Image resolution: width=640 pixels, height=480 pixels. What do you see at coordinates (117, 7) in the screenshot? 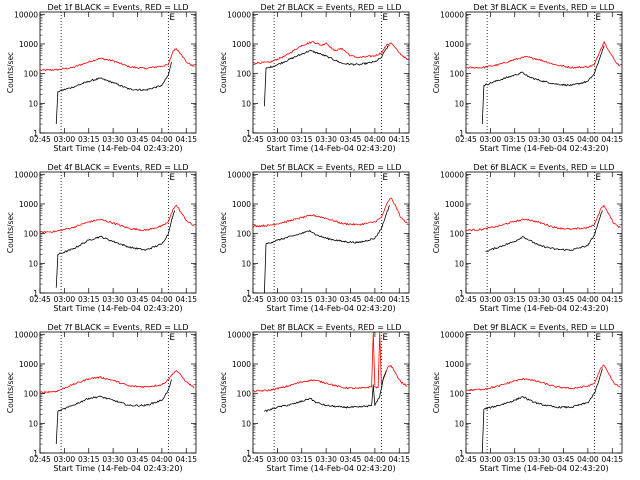
I see `panel-title: Det 1f BLACK = Events, RED = LLD` at bounding box center [117, 7].